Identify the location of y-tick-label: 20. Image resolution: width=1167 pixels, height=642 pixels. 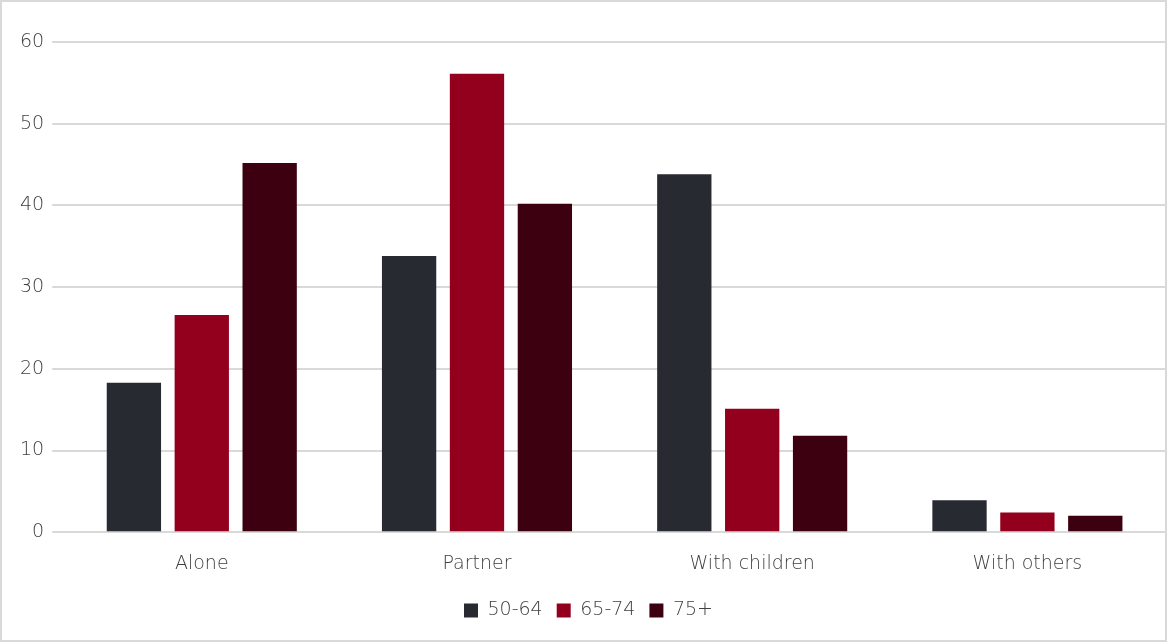
(32, 366).